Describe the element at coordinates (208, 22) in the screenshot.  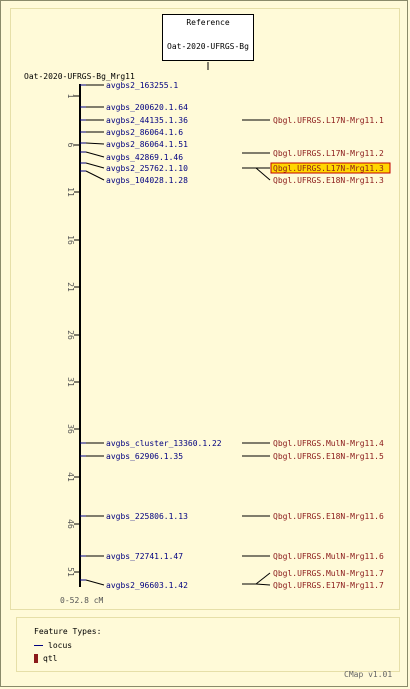
I see `reference-label: Reference` at that location.